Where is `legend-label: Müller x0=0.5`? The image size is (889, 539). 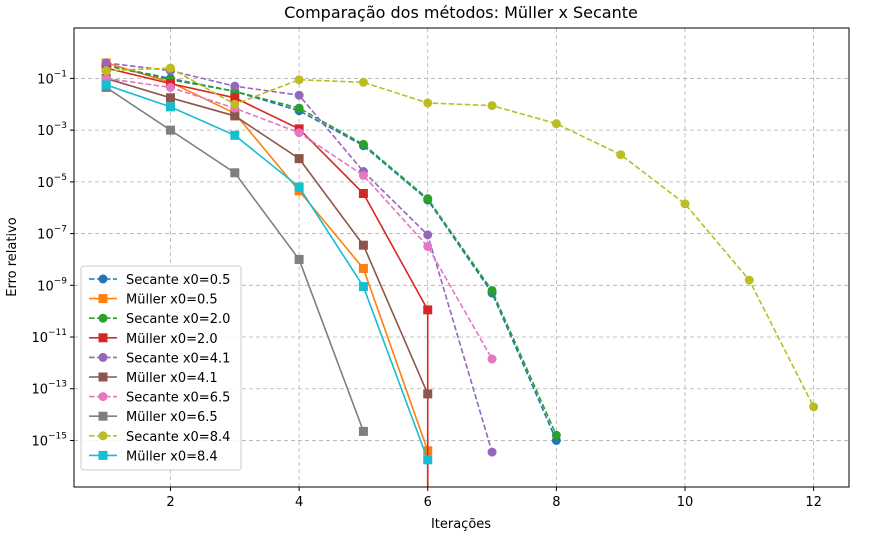
legend-label: Müller x0=0.5 is located at coordinates (172, 300).